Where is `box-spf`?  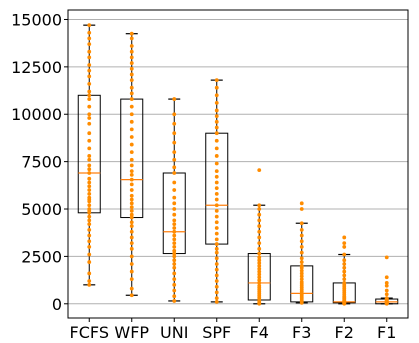
box-spf is located at coordinates (217, 191).